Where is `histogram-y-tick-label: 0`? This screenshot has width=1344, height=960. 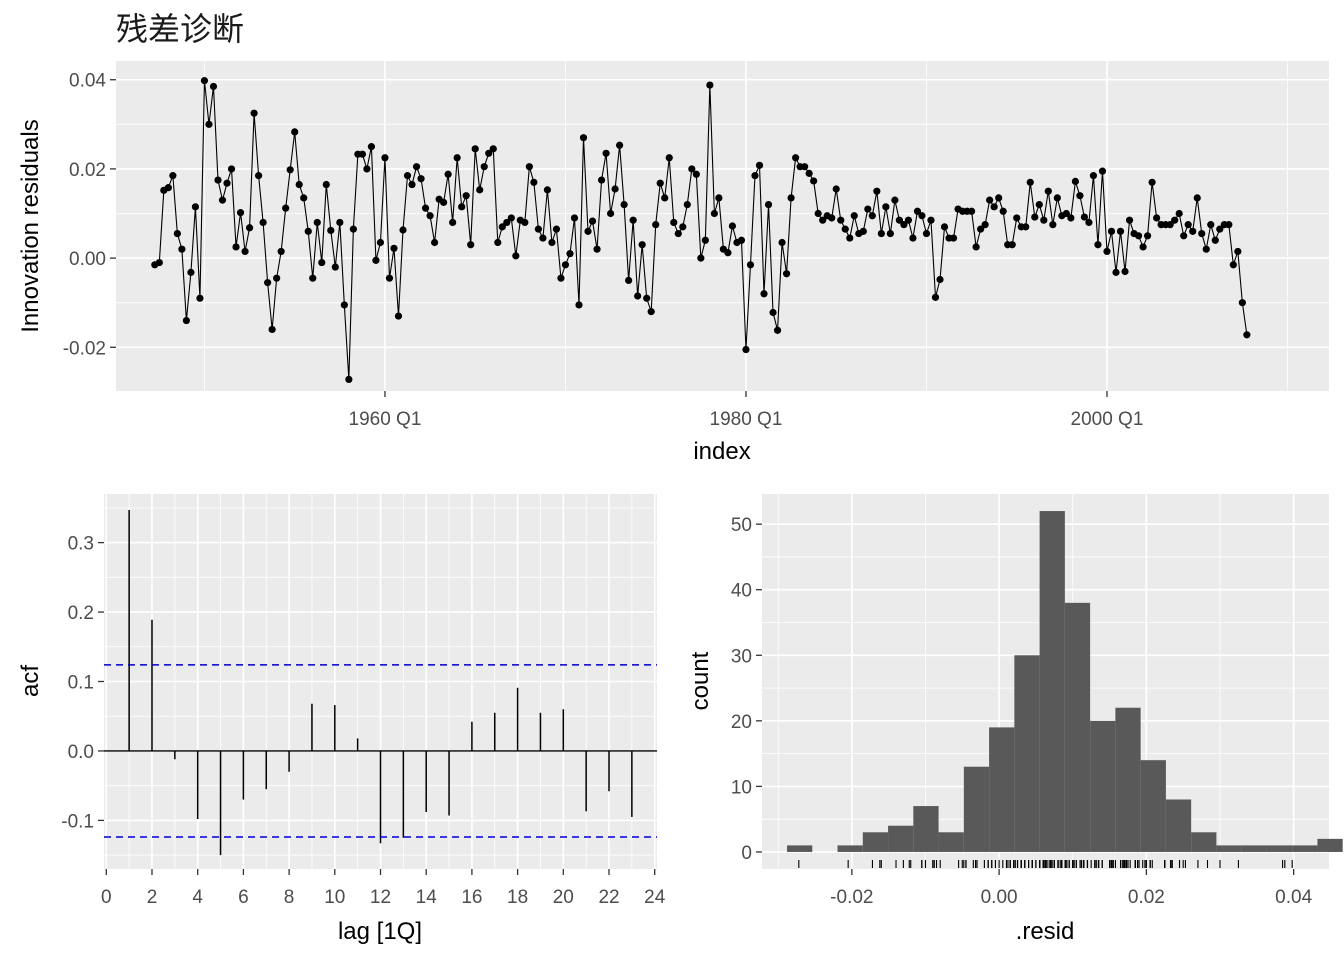
histogram-y-tick-label: 0 is located at coordinates (746, 853).